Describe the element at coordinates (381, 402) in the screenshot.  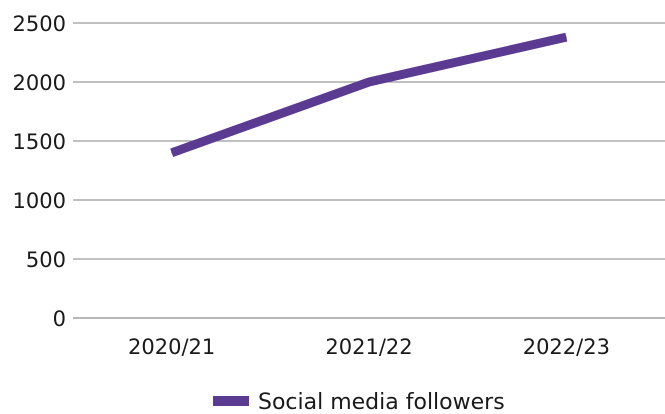
I see `legend-label: Social media followers` at that location.